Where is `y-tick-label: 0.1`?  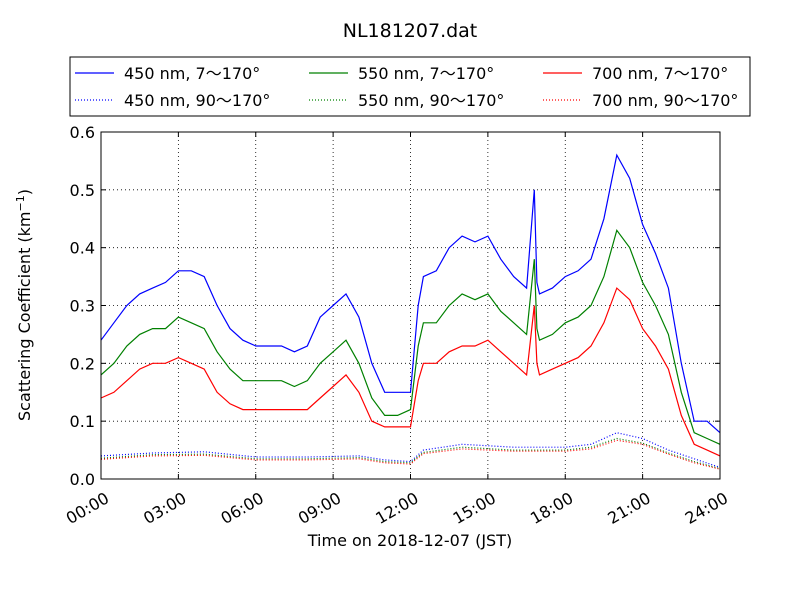 y-tick-label: 0.1 is located at coordinates (82, 421).